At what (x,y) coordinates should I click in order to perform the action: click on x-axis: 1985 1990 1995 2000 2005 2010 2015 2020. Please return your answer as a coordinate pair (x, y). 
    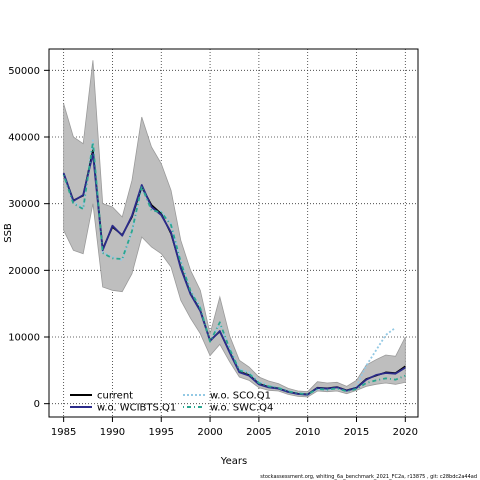
    Looking at the image, I should click on (234, 427).